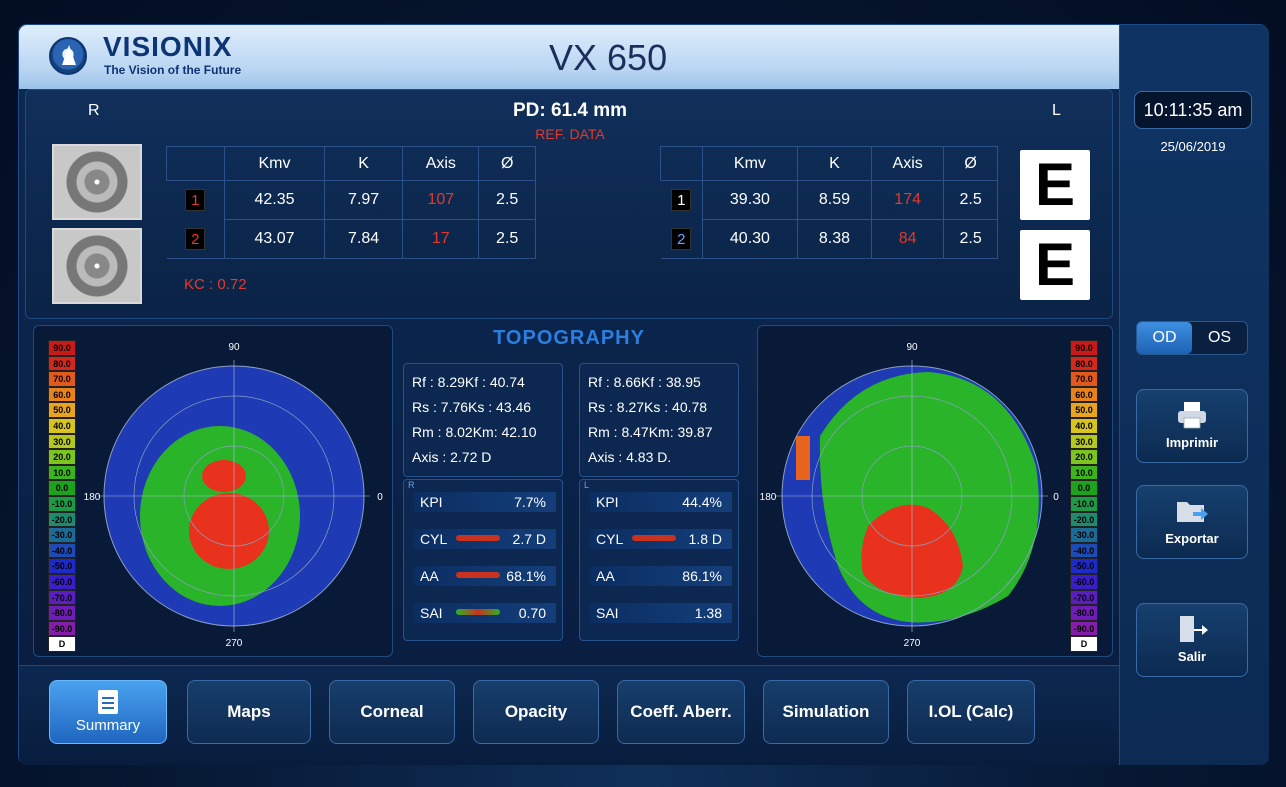  What do you see at coordinates (62, 519) in the screenshot?
I see `scale-step: -20.0` at bounding box center [62, 519].